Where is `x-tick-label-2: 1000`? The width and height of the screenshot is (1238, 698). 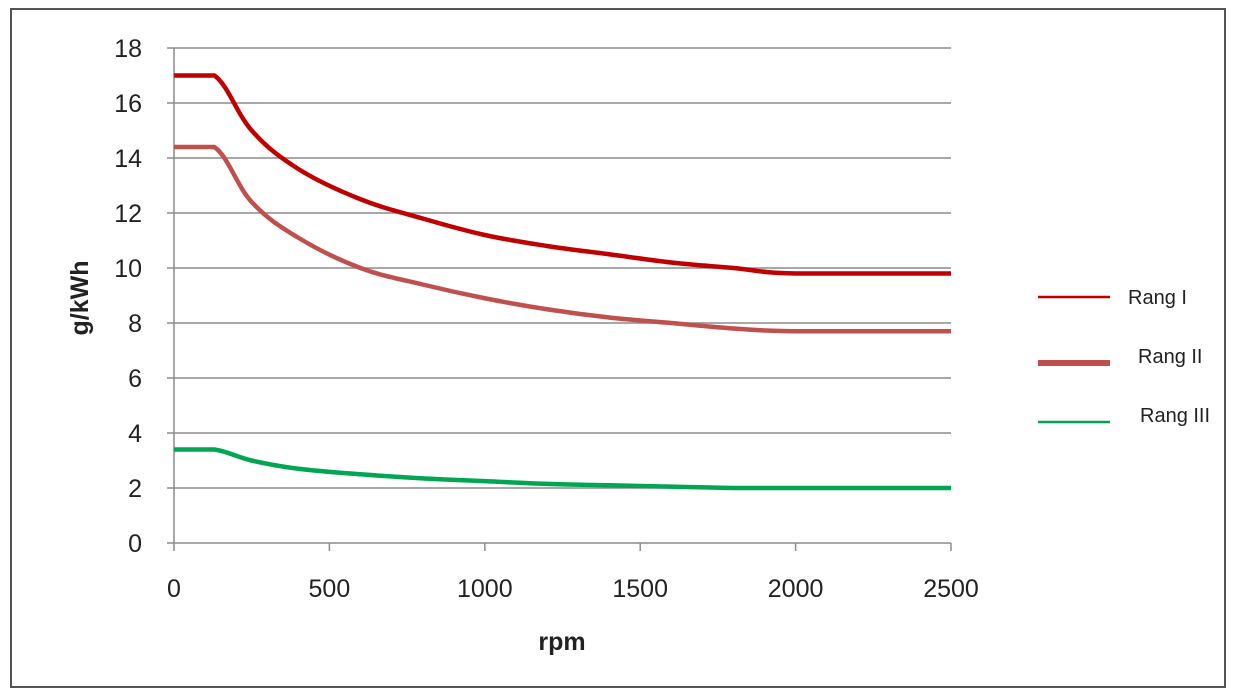
x-tick-label-2: 1000 is located at coordinates (485, 589).